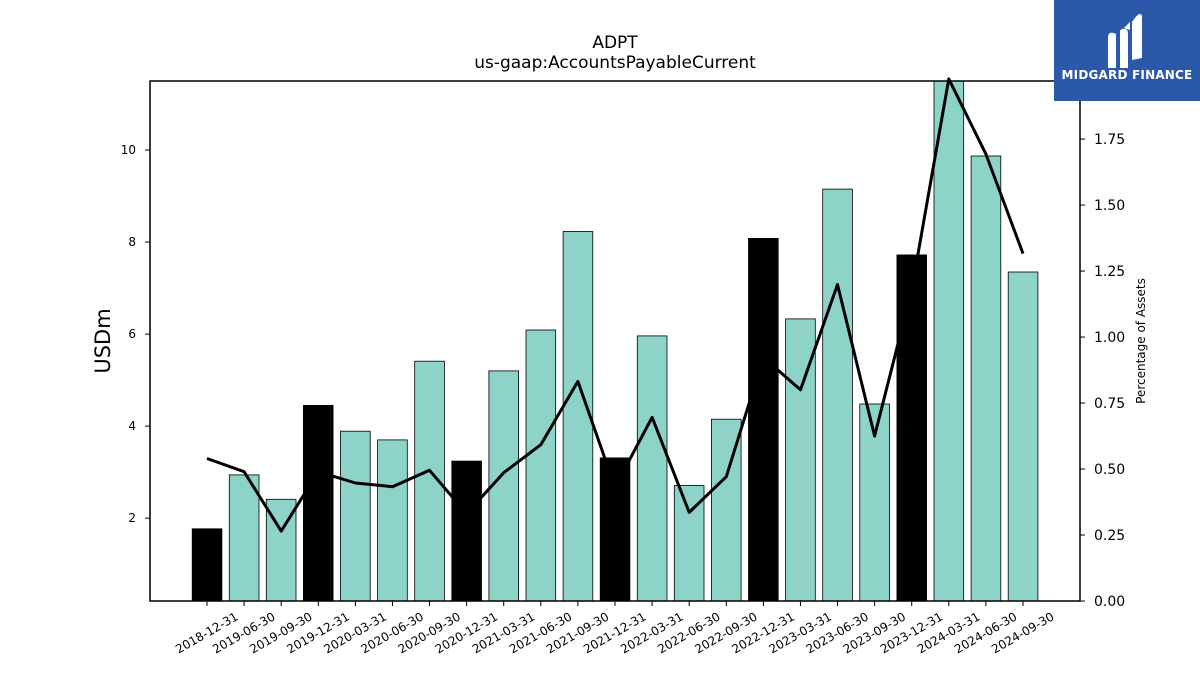 The image size is (1200, 675). Describe the element at coordinates (1109, 206) in the screenshot. I see `y-right-tick-label: 1.50` at that location.